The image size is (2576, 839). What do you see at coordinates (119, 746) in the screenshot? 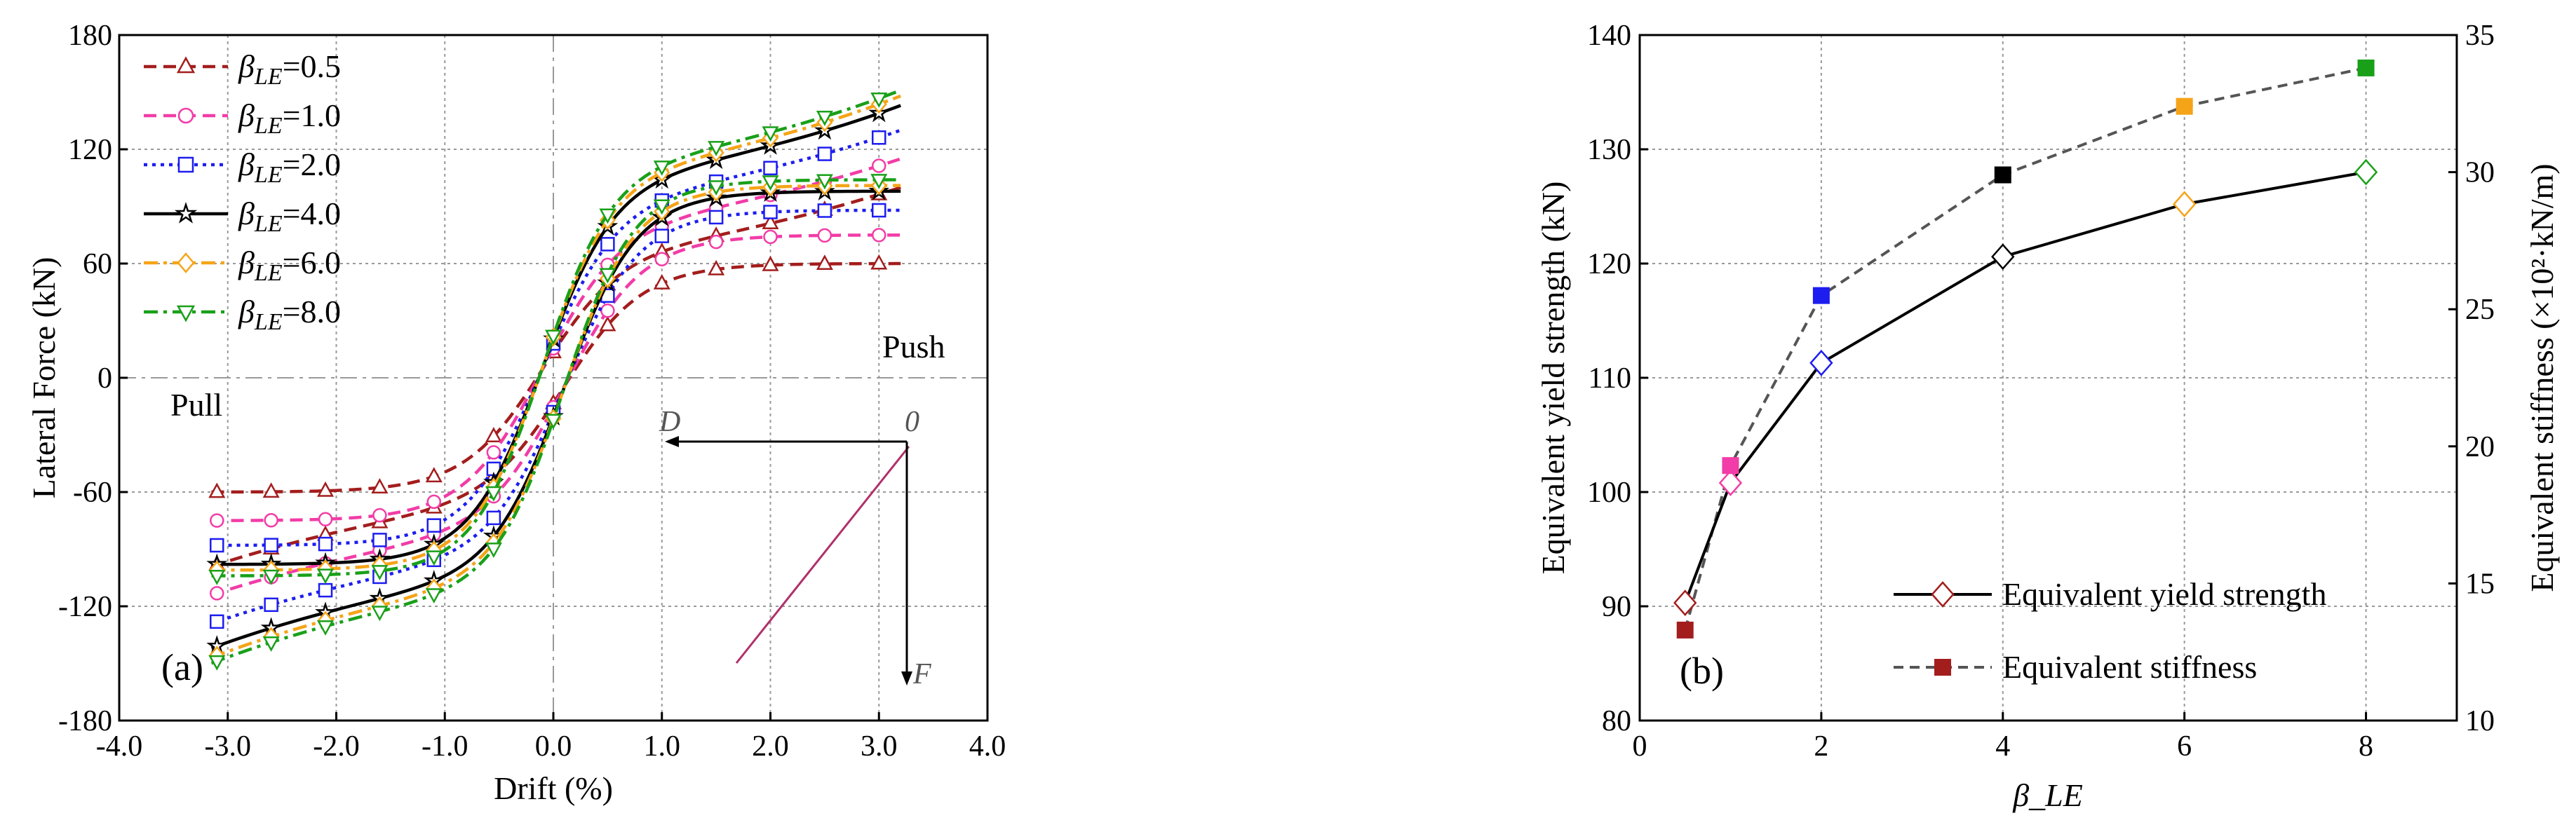
I see `x-tick-label: -4.0` at bounding box center [119, 746].